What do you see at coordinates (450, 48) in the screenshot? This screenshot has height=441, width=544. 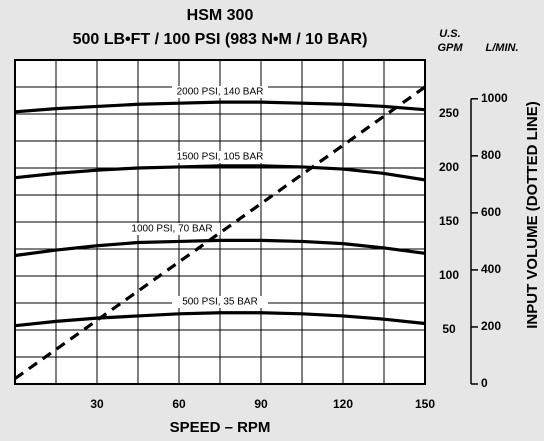 I see `y-label: GPM` at bounding box center [450, 48].